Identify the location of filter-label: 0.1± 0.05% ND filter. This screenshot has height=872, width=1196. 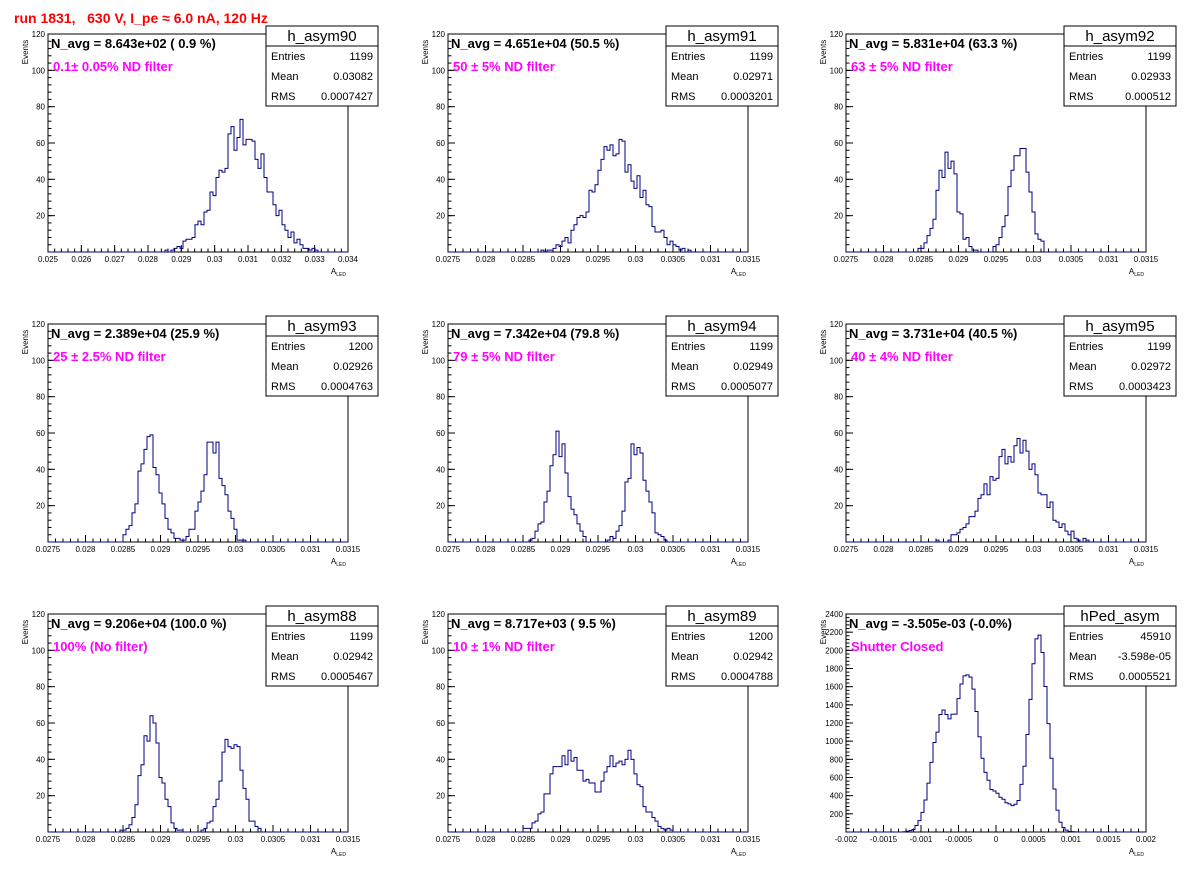
(113, 66).